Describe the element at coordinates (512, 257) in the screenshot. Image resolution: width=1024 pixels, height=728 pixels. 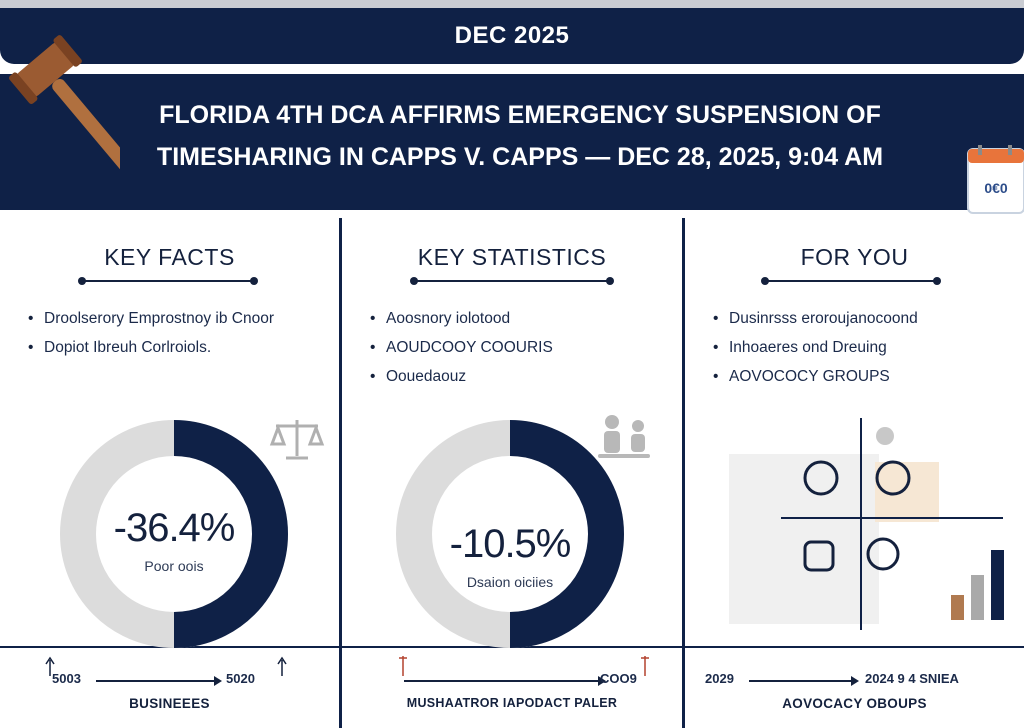
I see `column-title: KEY STATISTICS` at that location.